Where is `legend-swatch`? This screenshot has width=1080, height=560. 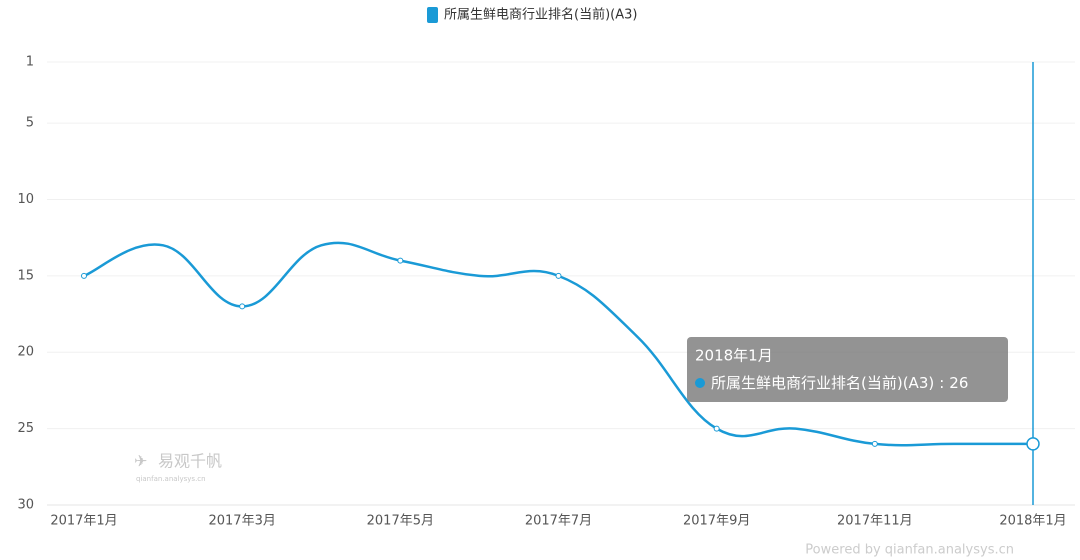 legend-swatch is located at coordinates (432, 15).